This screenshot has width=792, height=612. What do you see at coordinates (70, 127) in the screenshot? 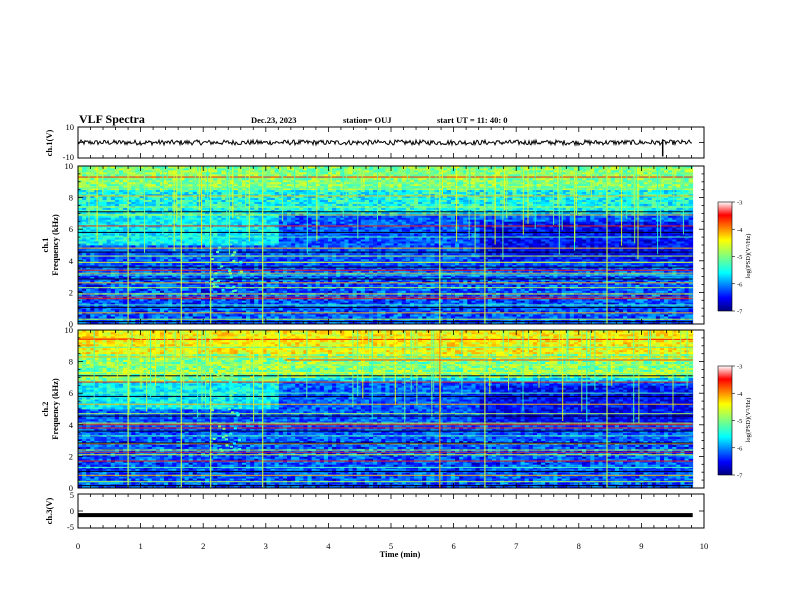
I see `ch1-ytick-top: 10` at bounding box center [70, 127].